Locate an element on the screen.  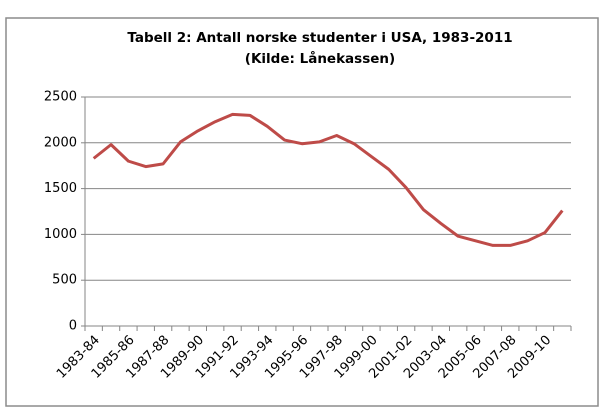
y-tick-label: 0 is located at coordinates (73, 326).